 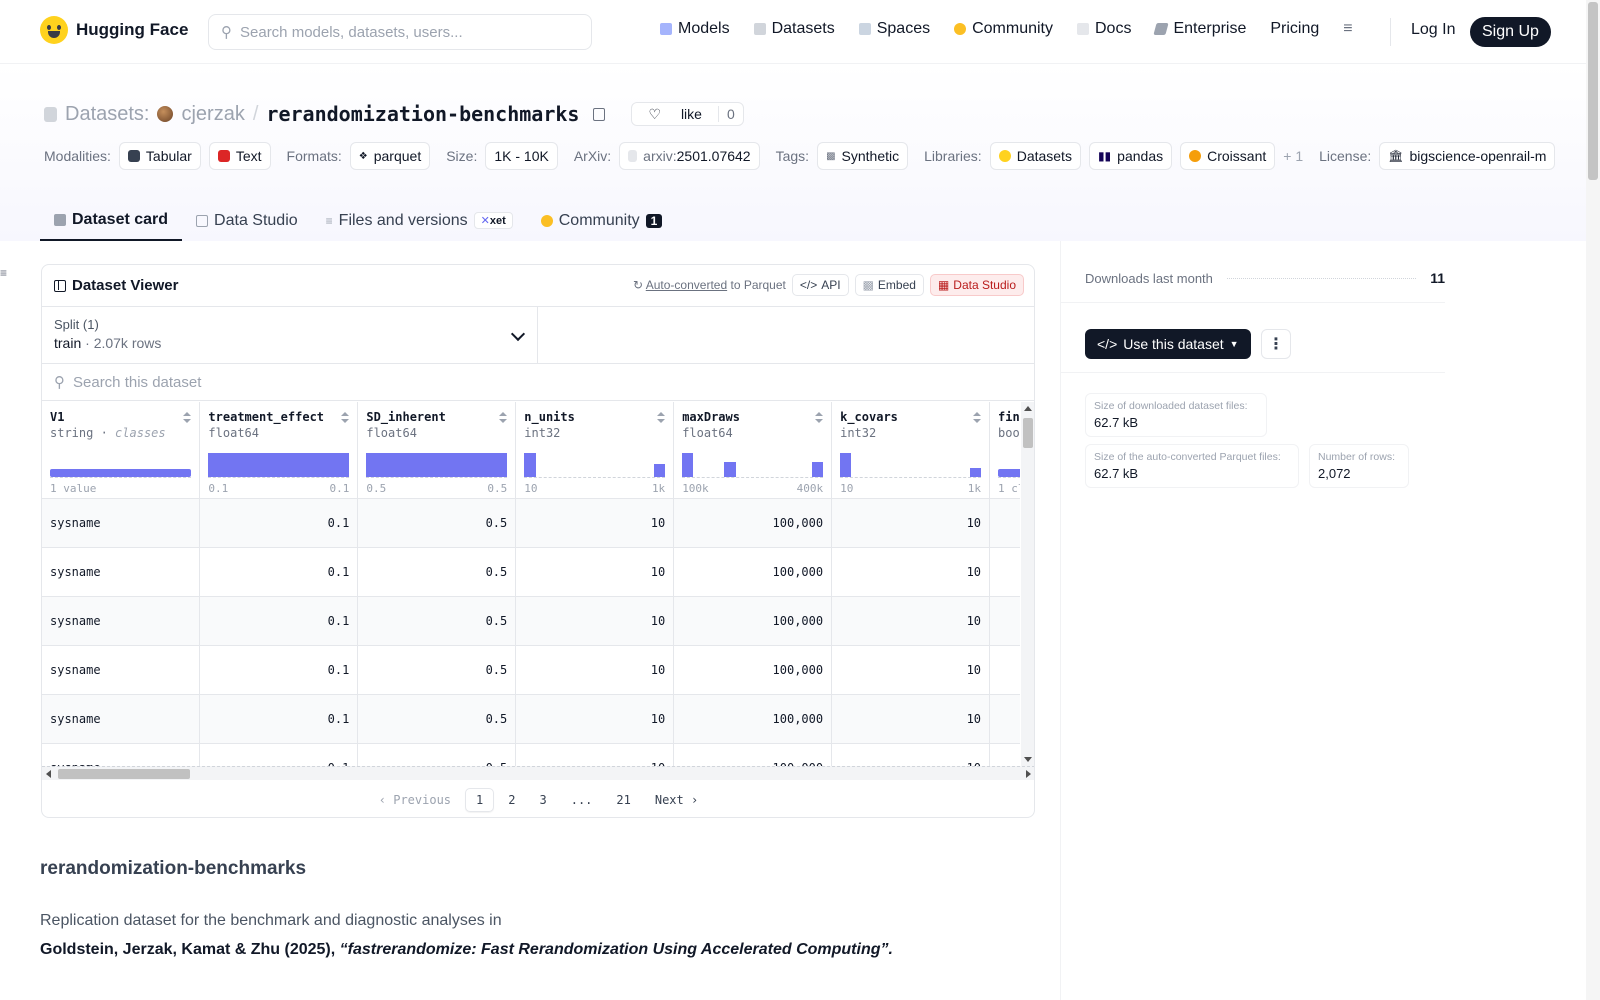 What do you see at coordinates (538, 773) in the screenshot?
I see `horizontal-scrollbar` at bounding box center [538, 773].